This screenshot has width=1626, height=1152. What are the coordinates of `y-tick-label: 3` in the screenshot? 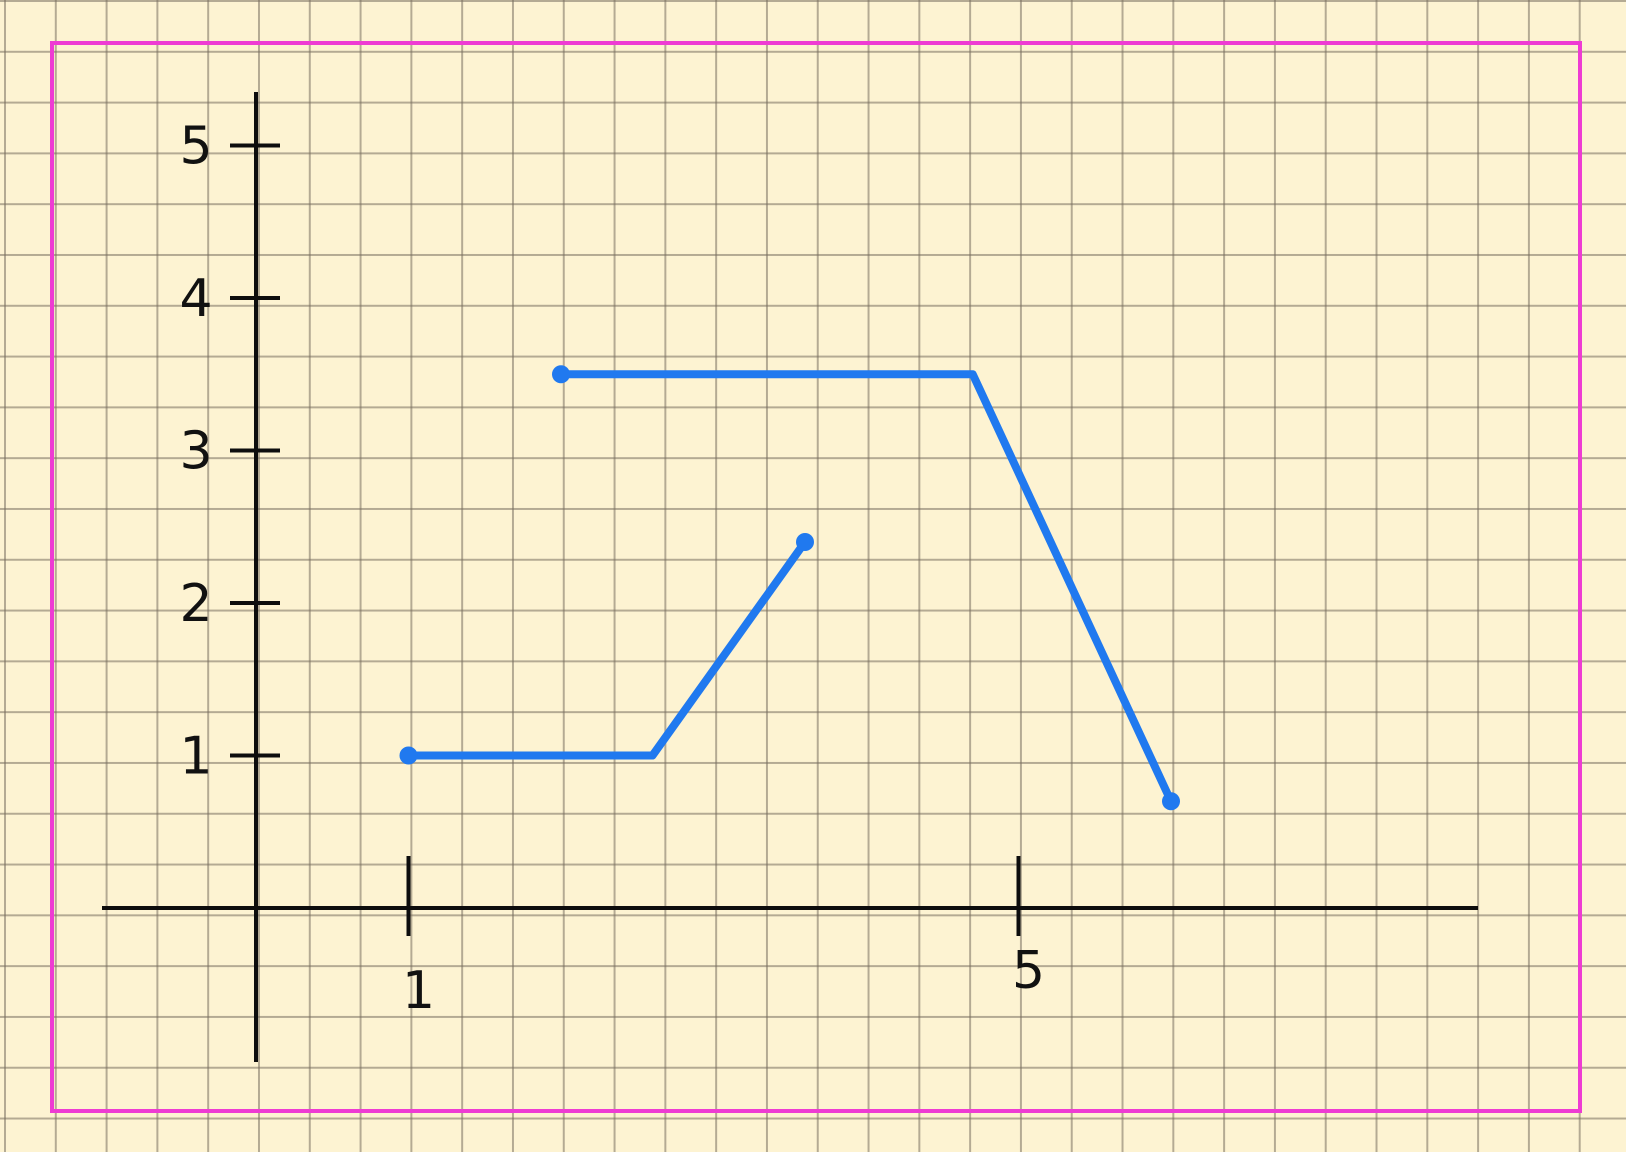 It's located at (195, 452).